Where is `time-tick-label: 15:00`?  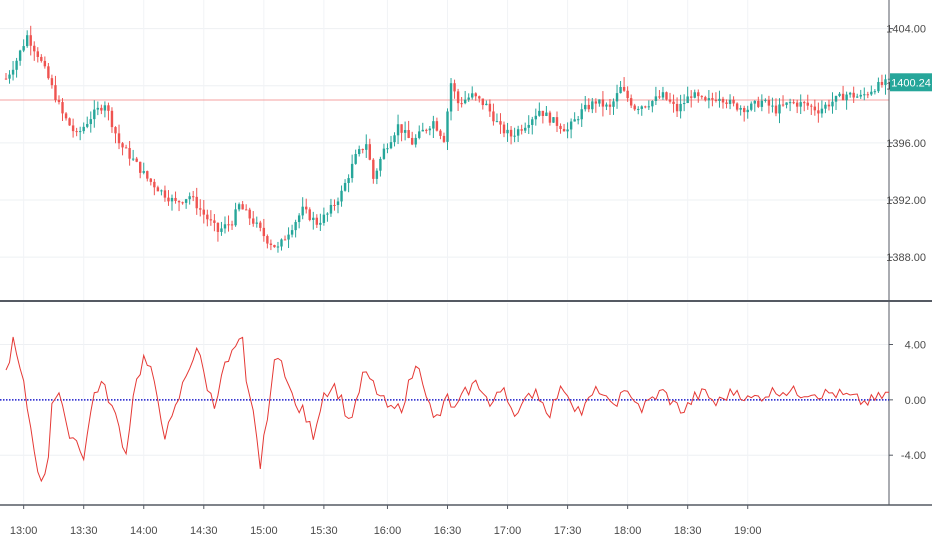 time-tick-label: 15:00 is located at coordinates (264, 531).